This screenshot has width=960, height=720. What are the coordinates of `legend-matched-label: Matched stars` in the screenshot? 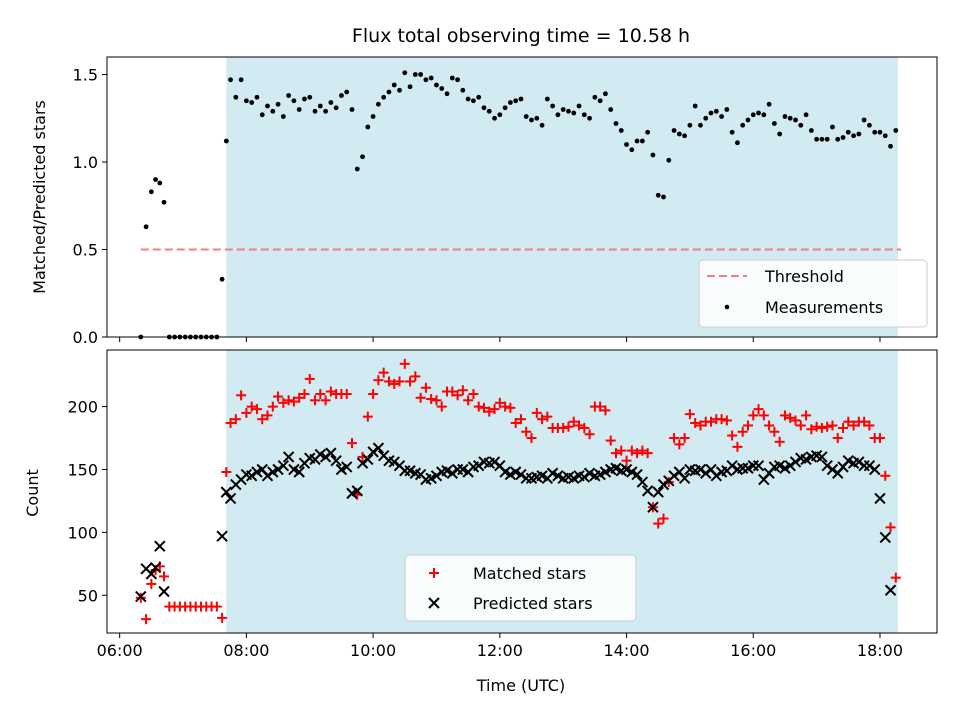 It's located at (529, 573).